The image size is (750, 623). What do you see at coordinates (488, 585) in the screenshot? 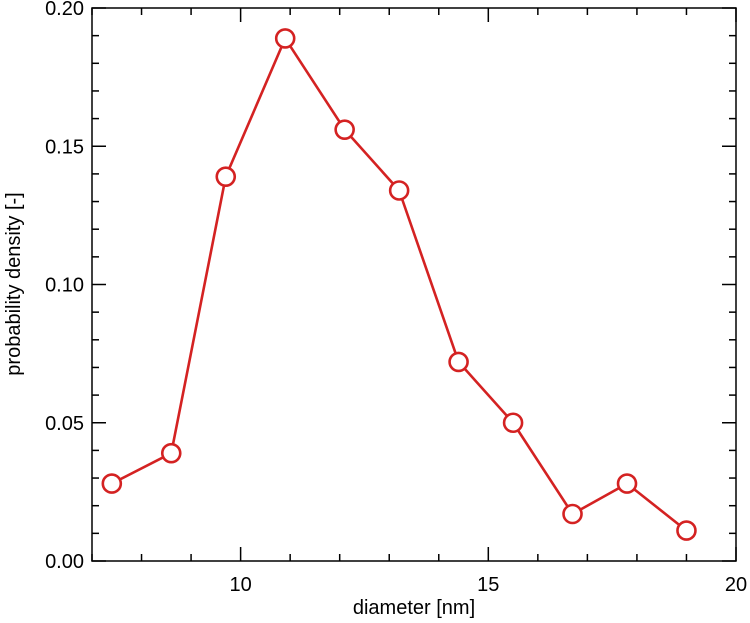
I see `x-tick-label: 15` at bounding box center [488, 585].